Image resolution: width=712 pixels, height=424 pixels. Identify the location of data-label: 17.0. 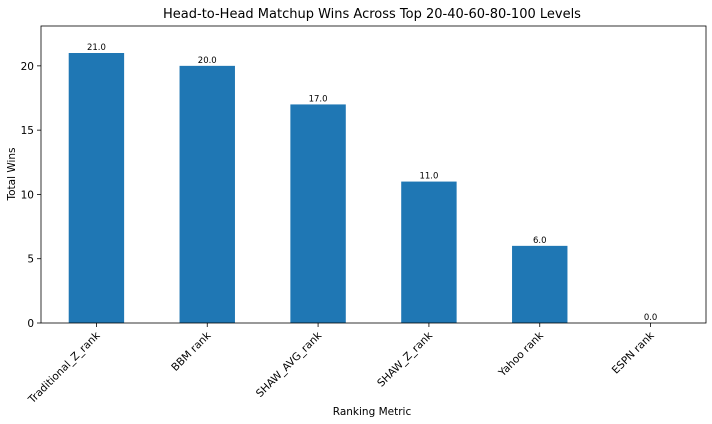
(318, 99).